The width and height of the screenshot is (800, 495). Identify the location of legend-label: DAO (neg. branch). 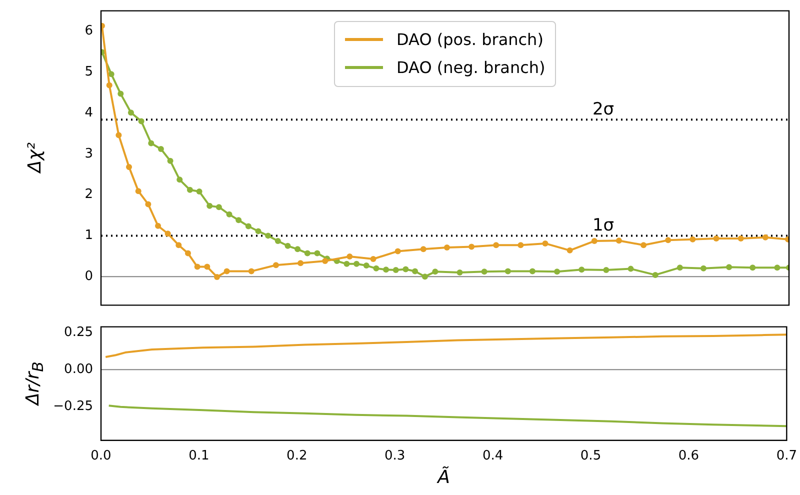
(471, 68).